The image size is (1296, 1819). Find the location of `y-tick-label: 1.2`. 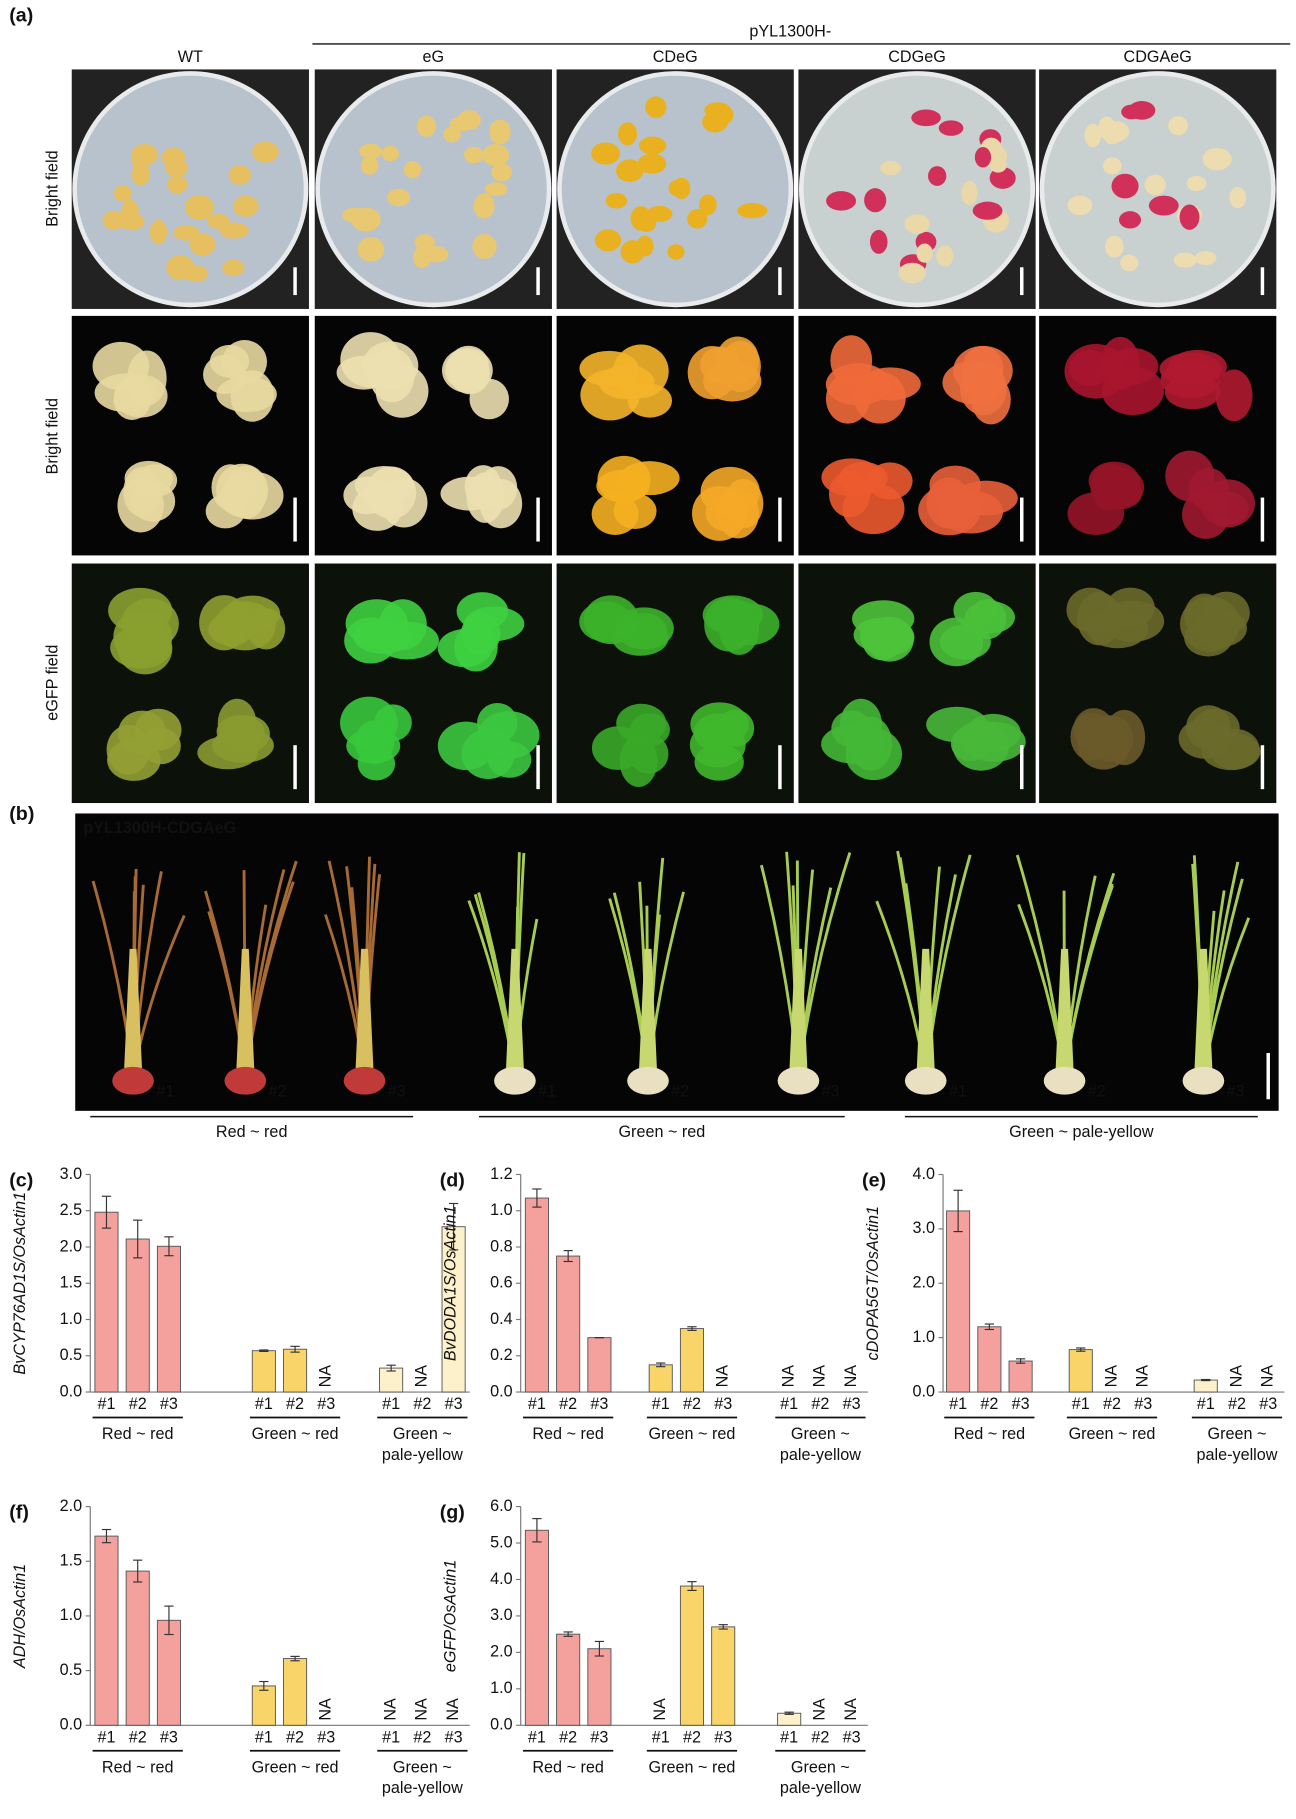

y-tick-label: 1.2 is located at coordinates (501, 1174).